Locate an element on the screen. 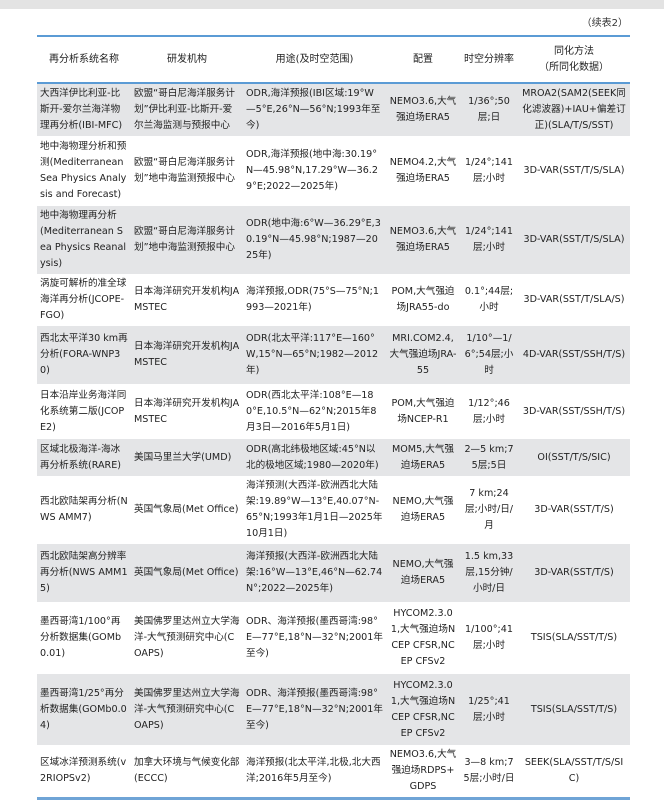 Image resolution: width=664 pixels, height=800 pixels. cell-usage: 海洋预报(北太平洋,北极,北大西洋;2016年5月至今) is located at coordinates (313, 770).